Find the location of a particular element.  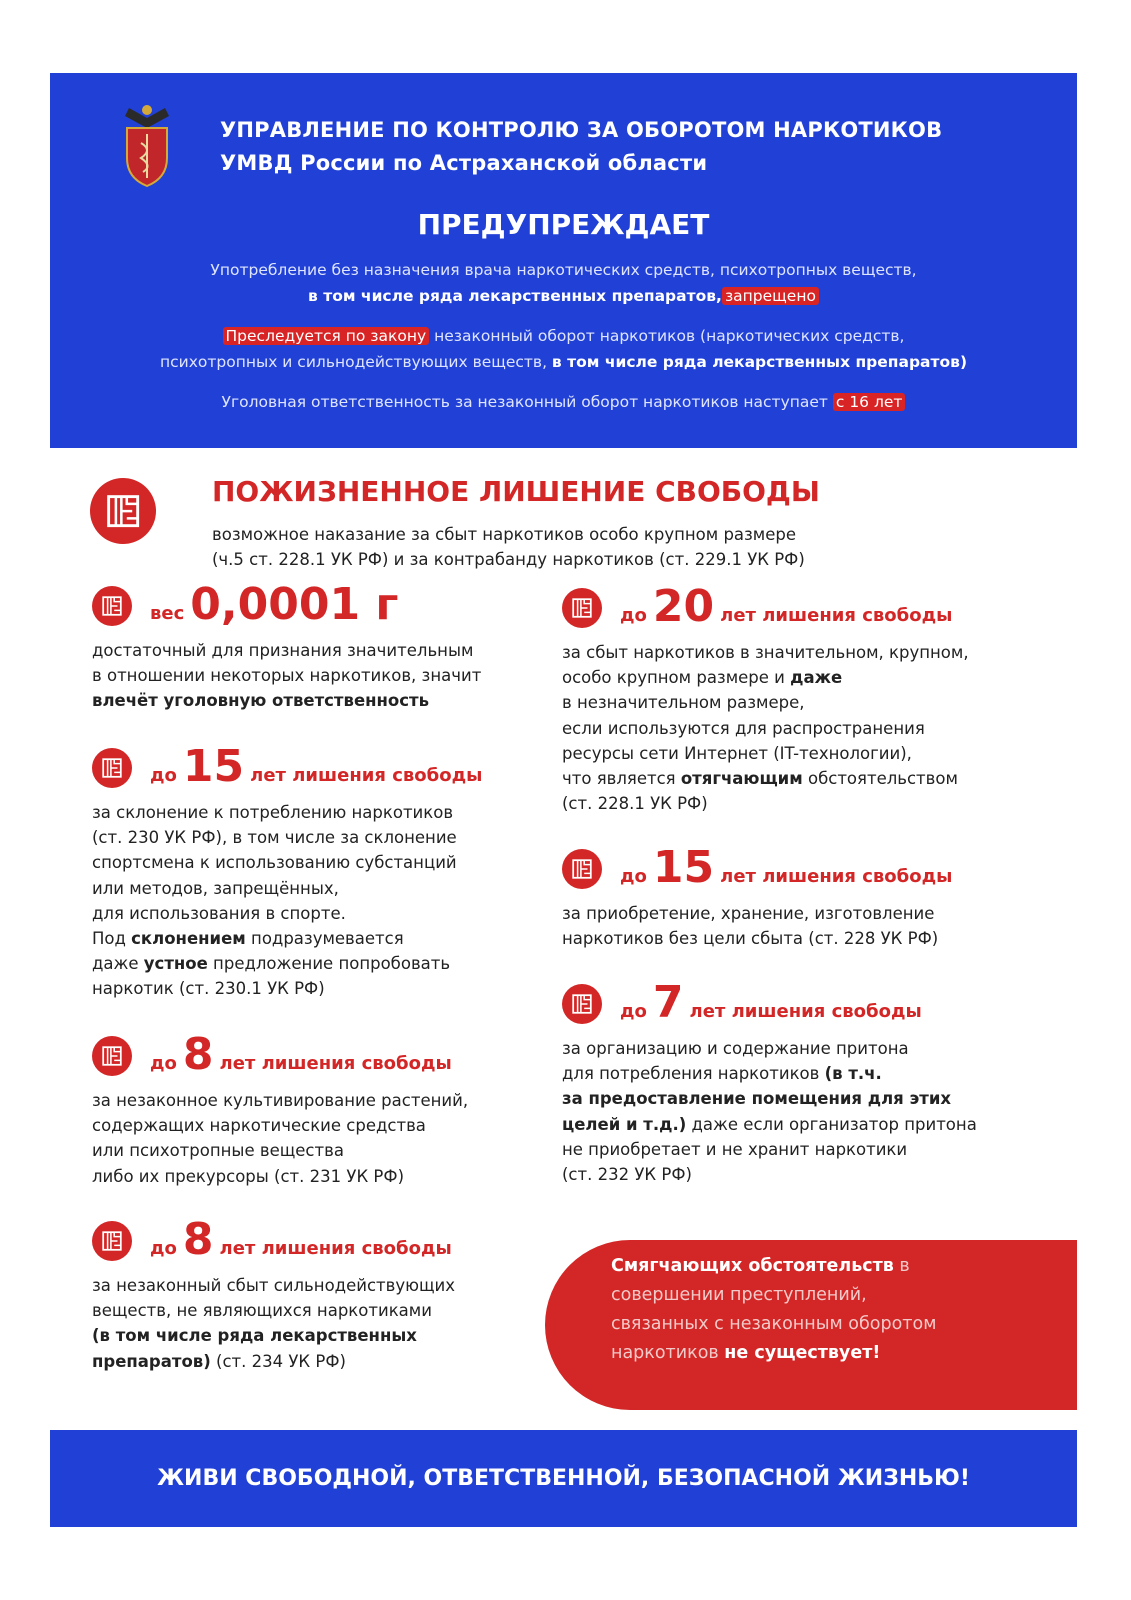

text: содержащих наркотические средства is located at coordinates (259, 1126).